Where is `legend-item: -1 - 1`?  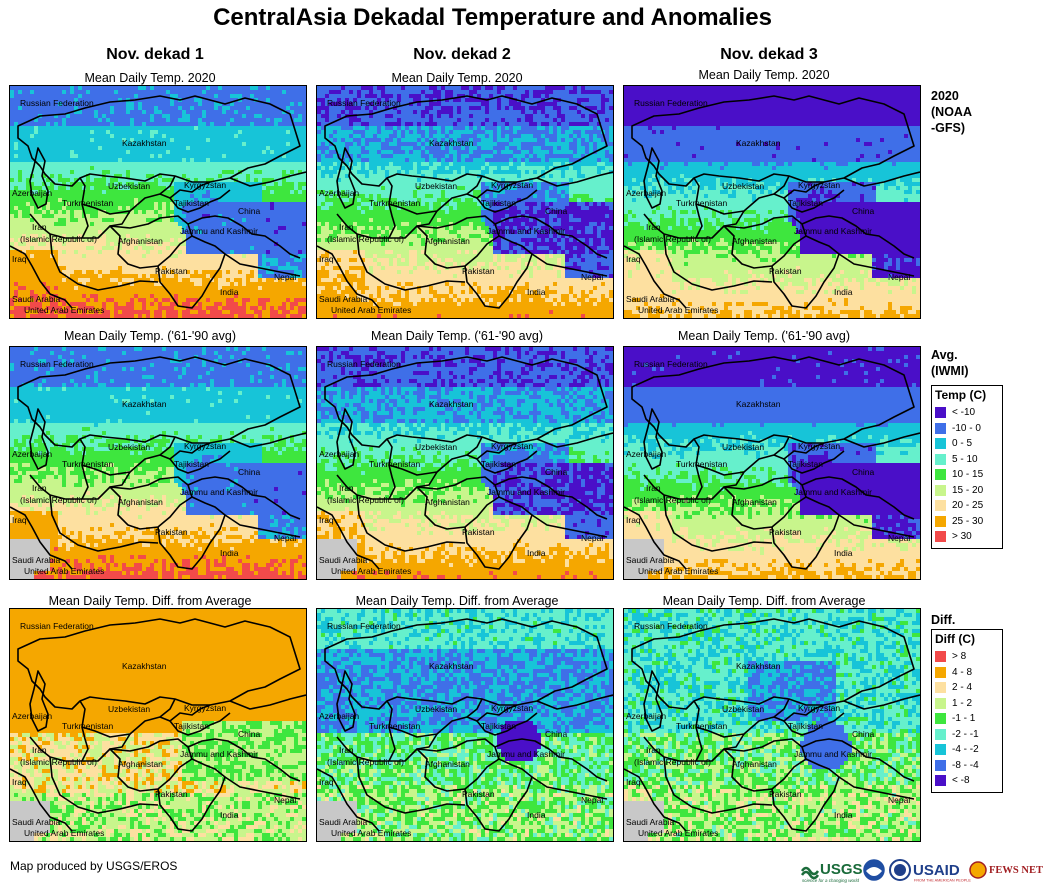 legend-item: -1 - 1 is located at coordinates (967, 719).